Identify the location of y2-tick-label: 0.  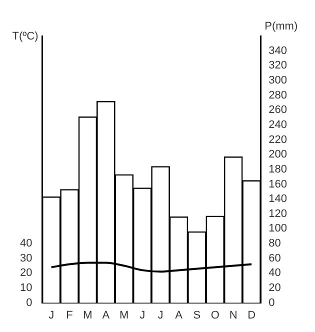
(271, 302).